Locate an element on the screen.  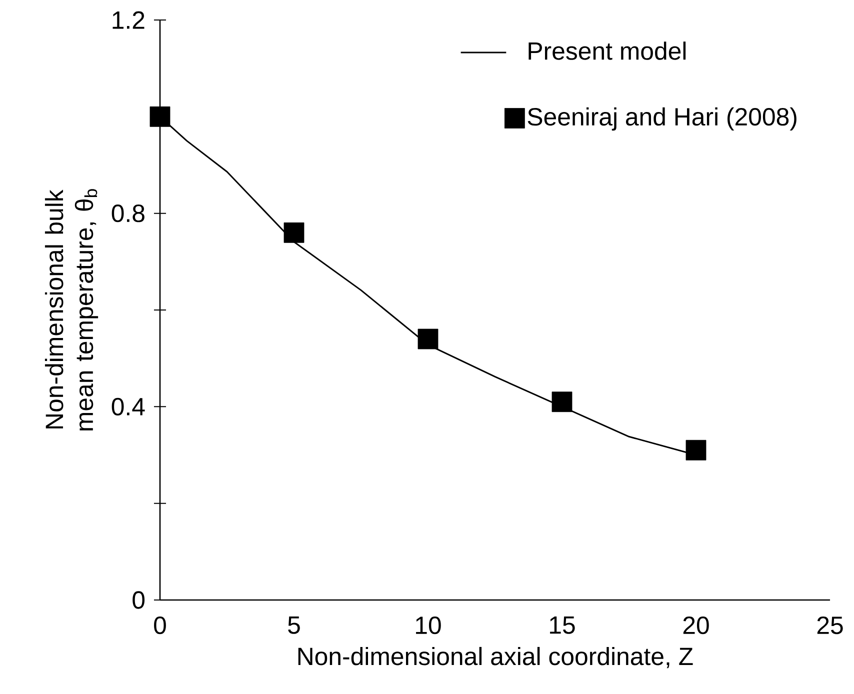
x-tick-label: 5 is located at coordinates (294, 625).